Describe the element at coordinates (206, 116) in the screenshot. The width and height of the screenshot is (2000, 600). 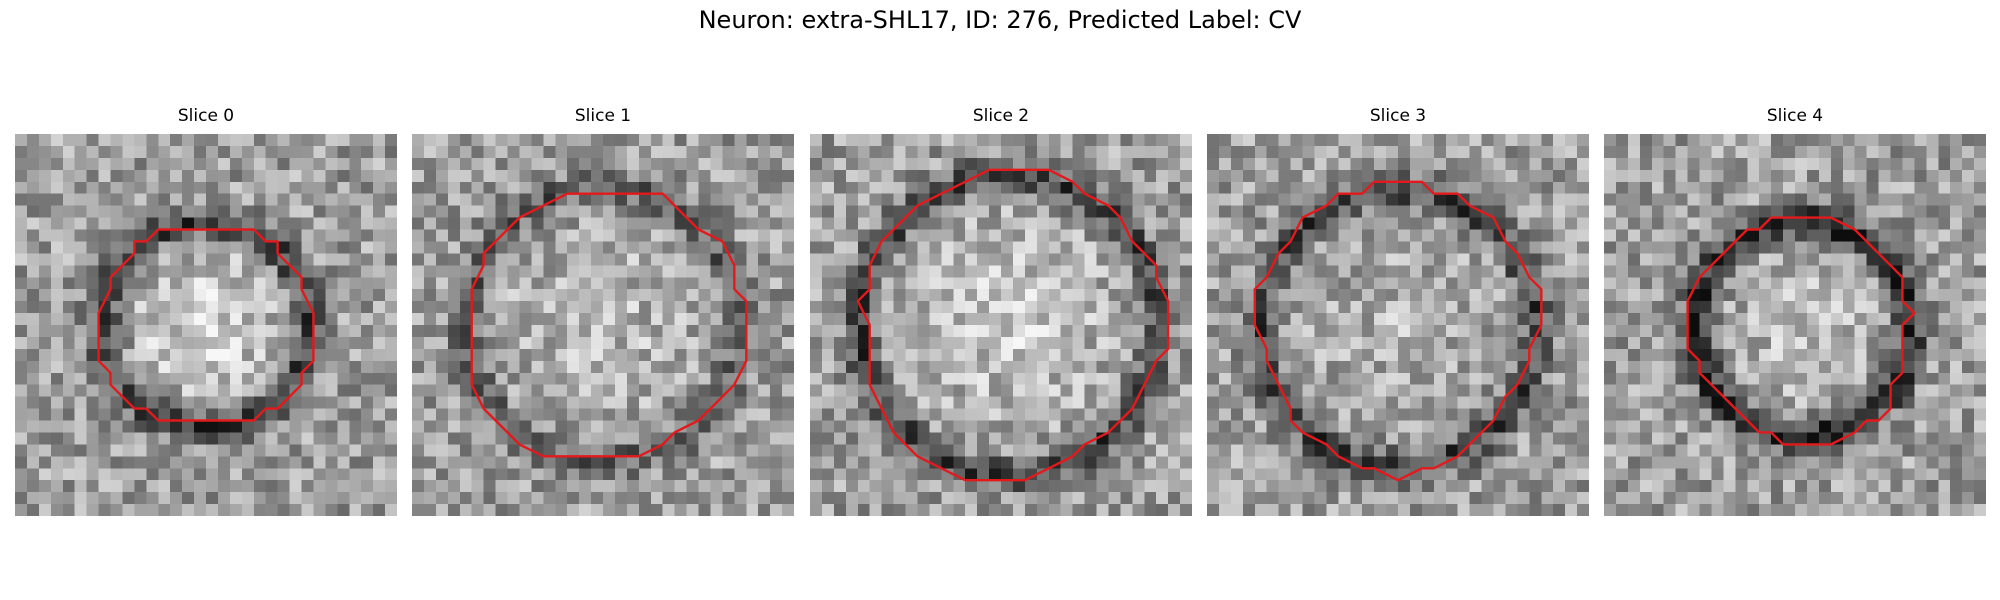
I see `slice-title-0: Slice 0` at that location.